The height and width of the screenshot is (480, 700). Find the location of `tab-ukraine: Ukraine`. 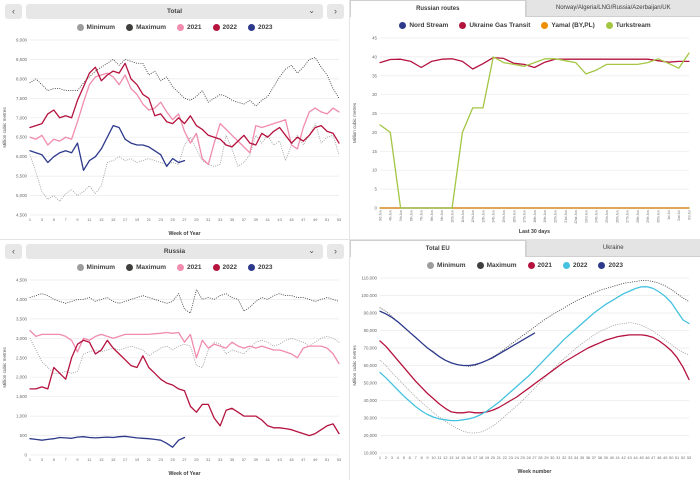

tab-ukraine: Ukraine is located at coordinates (612, 248).